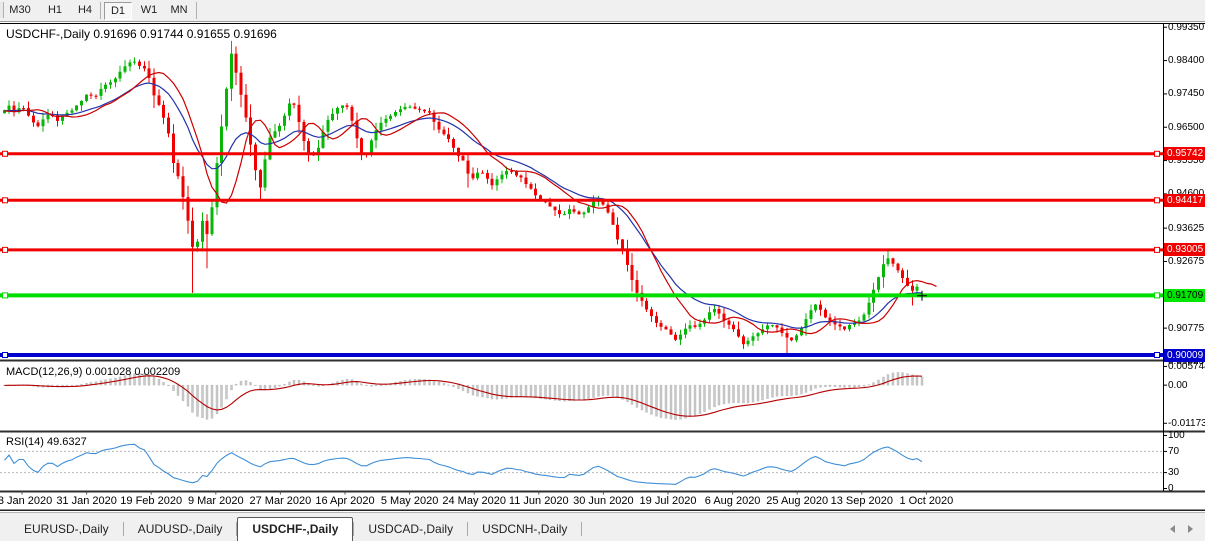 Image resolution: width=1205 pixels, height=541 pixels. What do you see at coordinates (20, 10) in the screenshot?
I see `timeframe-button-m30: M30` at bounding box center [20, 10].